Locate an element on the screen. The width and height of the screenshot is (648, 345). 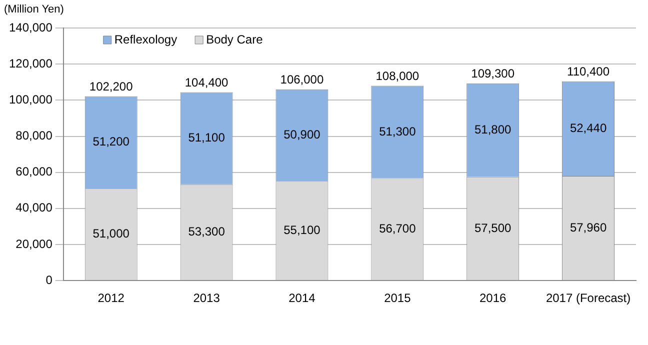
data-label: 56,700 is located at coordinates (397, 229).